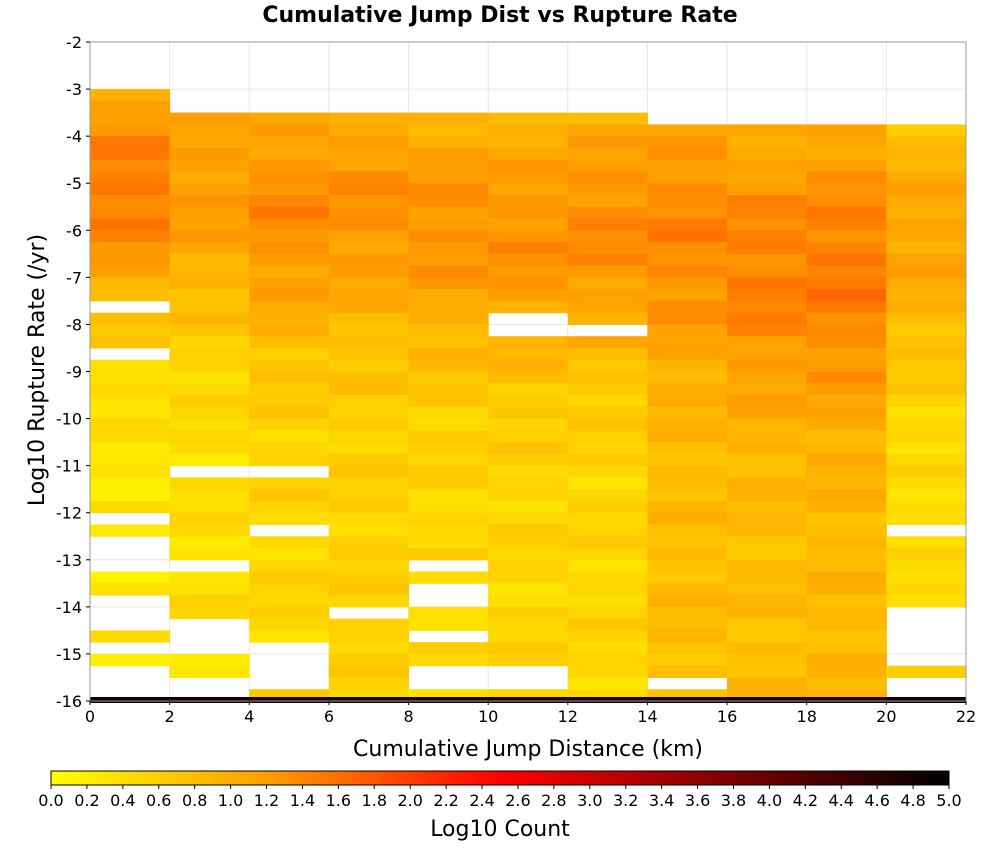 This screenshot has width=1000, height=850. What do you see at coordinates (528, 749) in the screenshot?
I see `x-axis-label: Cumulative Jump Distance (km)` at bounding box center [528, 749].